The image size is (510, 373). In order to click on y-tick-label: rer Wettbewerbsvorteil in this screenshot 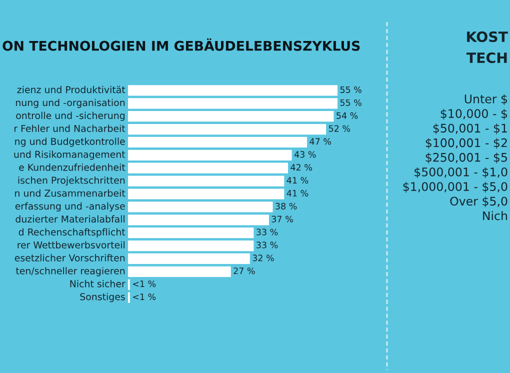, I will do `click(71, 245)`.